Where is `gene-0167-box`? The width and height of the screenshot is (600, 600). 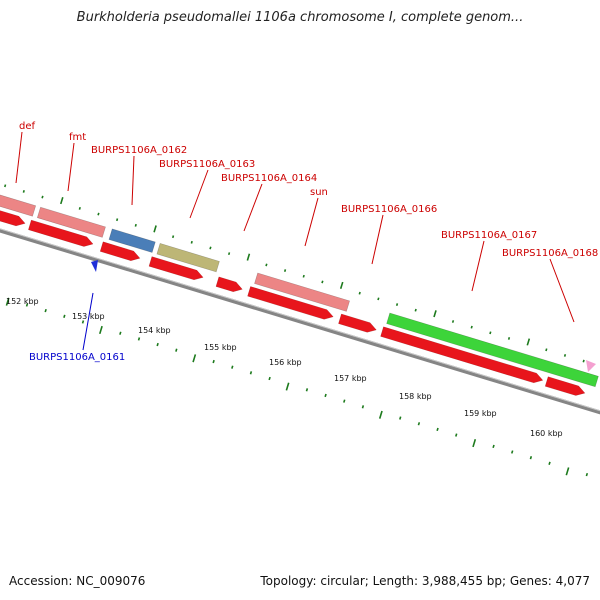
gene-0167-box is located at coordinates (492, 350).